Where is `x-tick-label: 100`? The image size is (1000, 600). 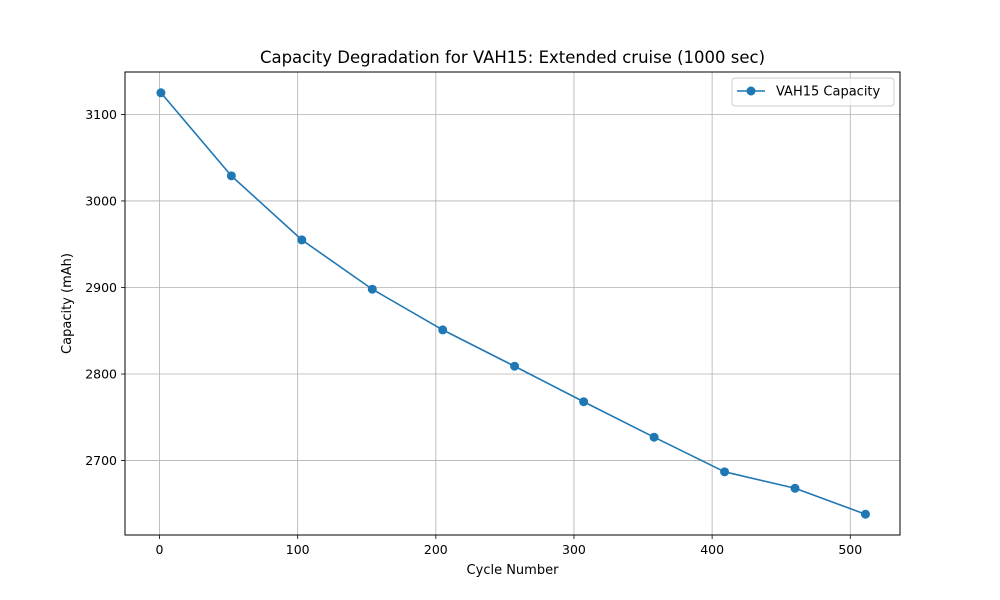 x-tick-label: 100 is located at coordinates (298, 549).